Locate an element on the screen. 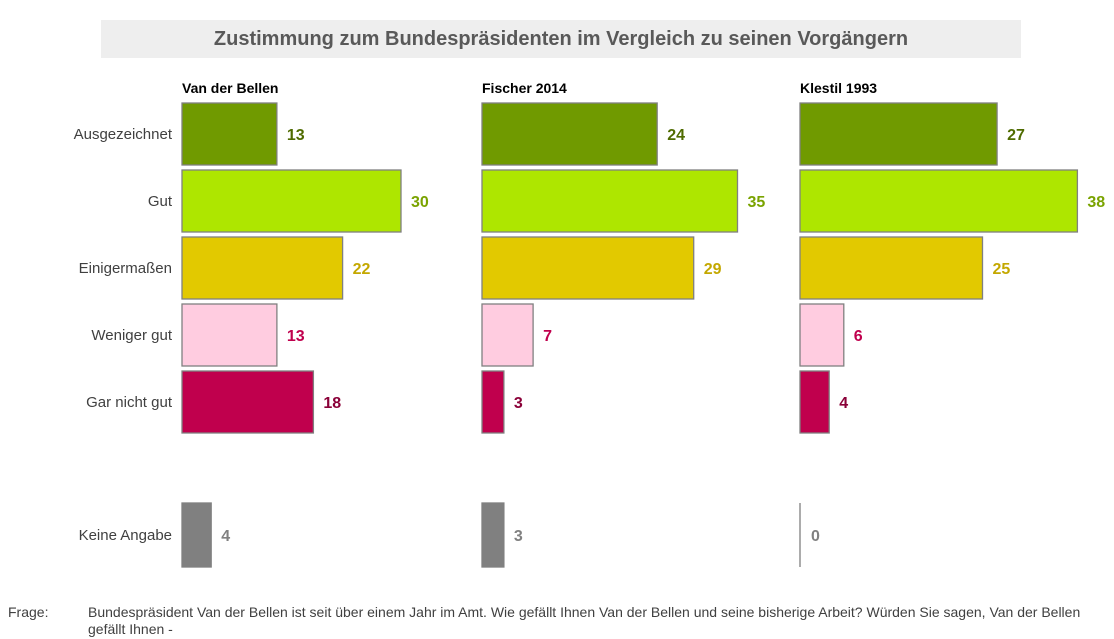 This screenshot has width=1114, height=639. data-label: 35 is located at coordinates (757, 202).